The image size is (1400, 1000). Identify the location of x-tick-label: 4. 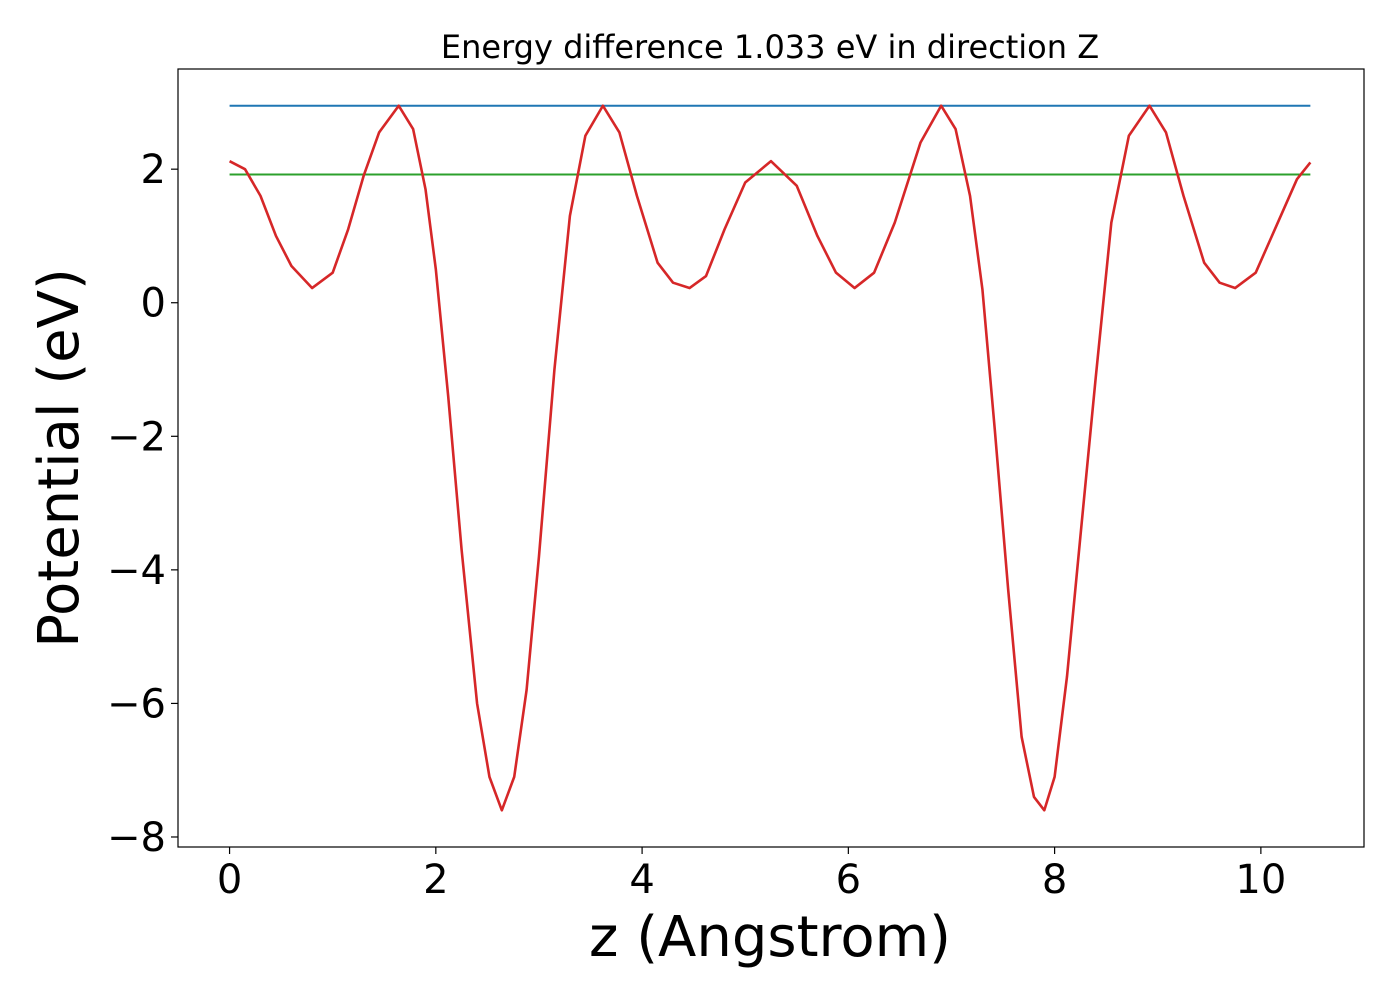
(641, 880).